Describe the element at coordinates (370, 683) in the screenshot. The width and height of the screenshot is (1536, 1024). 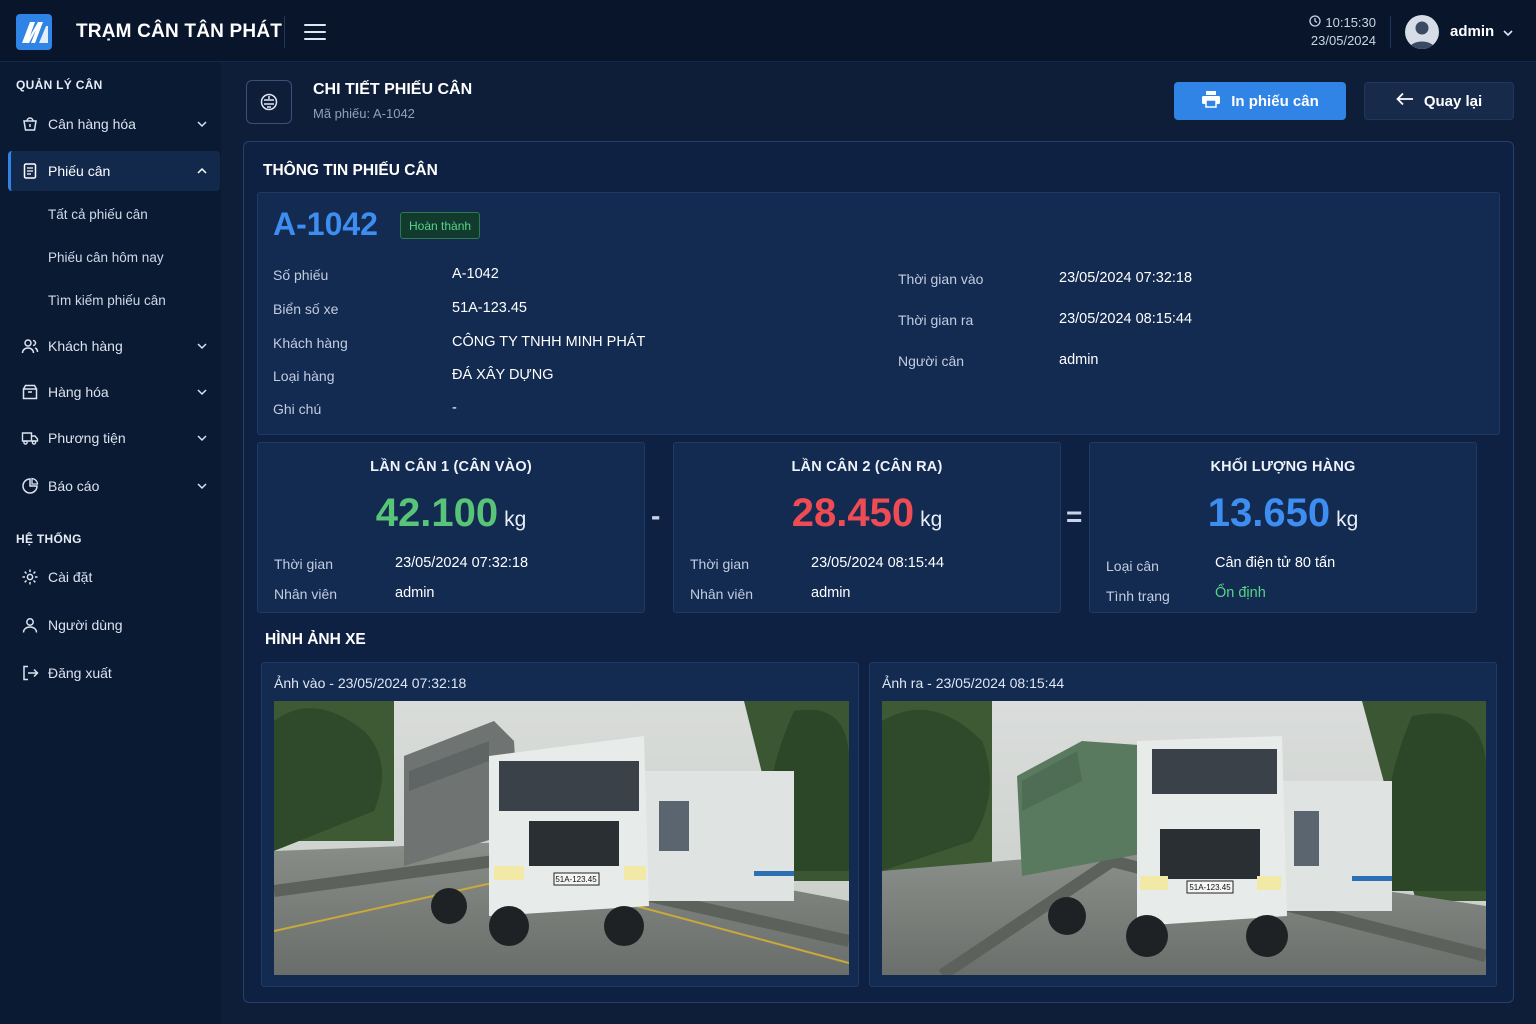
I see `entry-image-caption: Ảnh vào - 23/05/2024 07:32:18` at that location.